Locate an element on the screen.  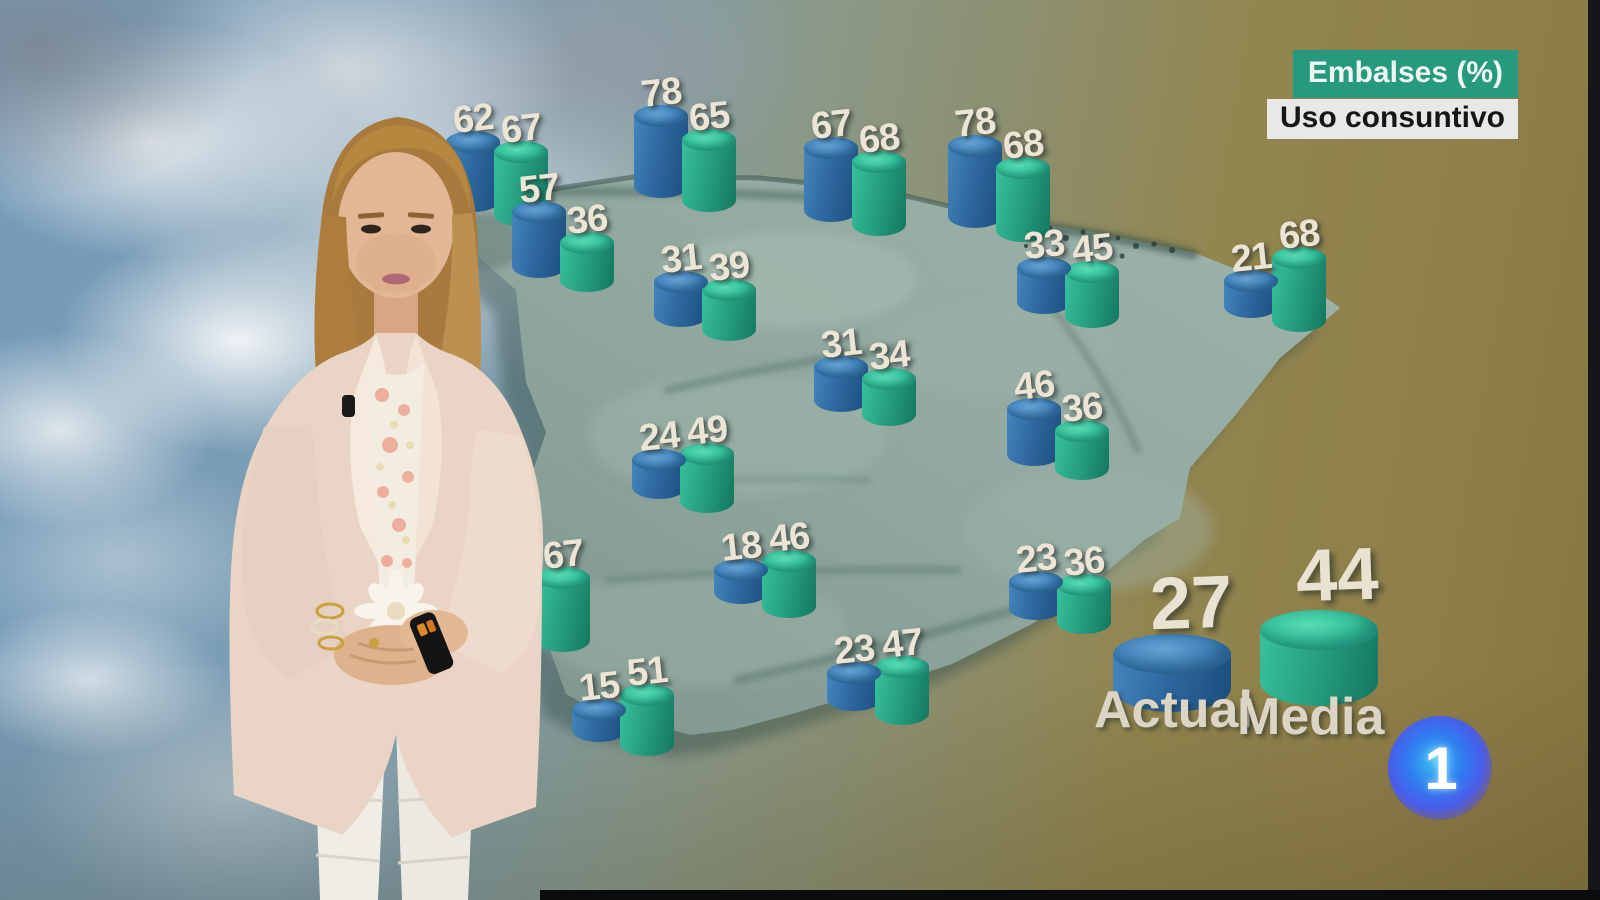
channel-logo: 1 is located at coordinates (1440, 768).